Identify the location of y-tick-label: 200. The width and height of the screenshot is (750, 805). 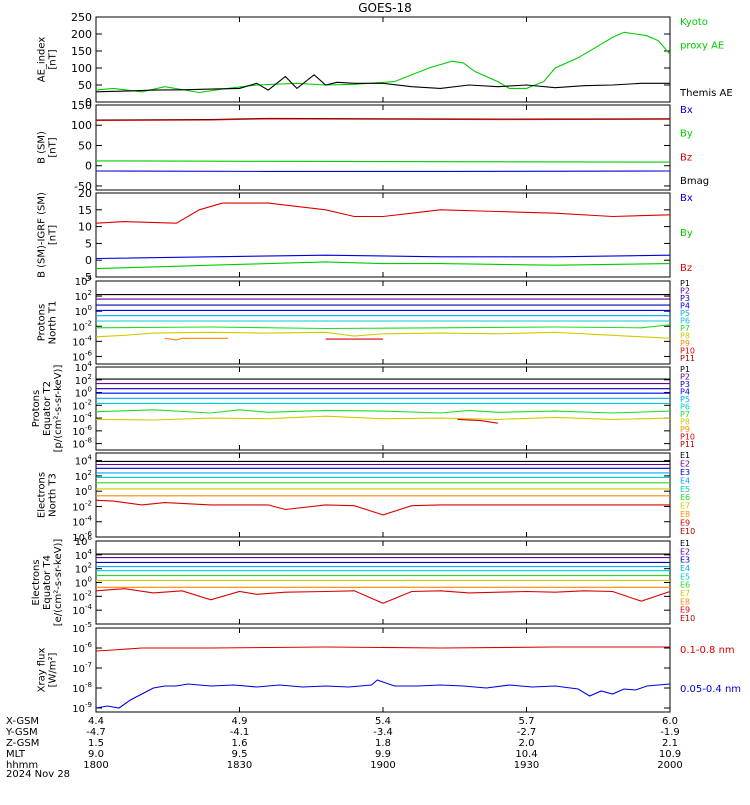
(81, 34).